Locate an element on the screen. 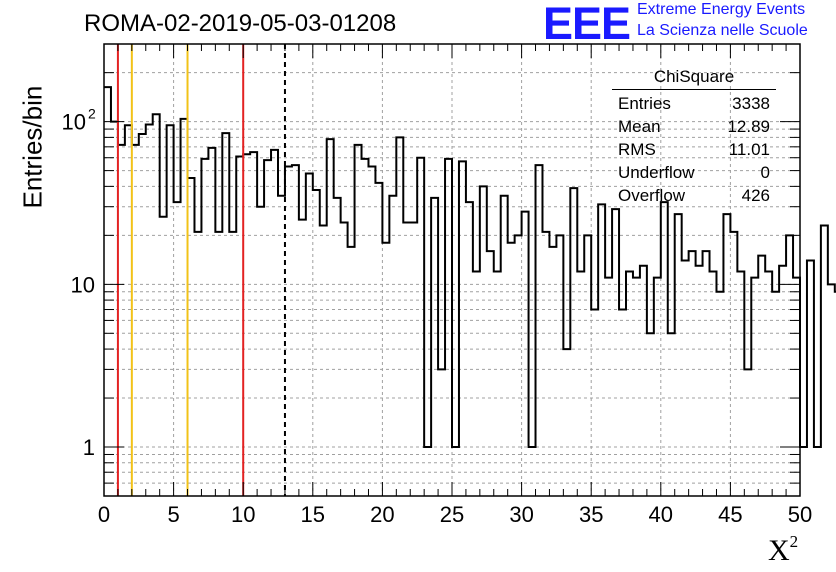  stats-label: Underflow is located at coordinates (656, 172).